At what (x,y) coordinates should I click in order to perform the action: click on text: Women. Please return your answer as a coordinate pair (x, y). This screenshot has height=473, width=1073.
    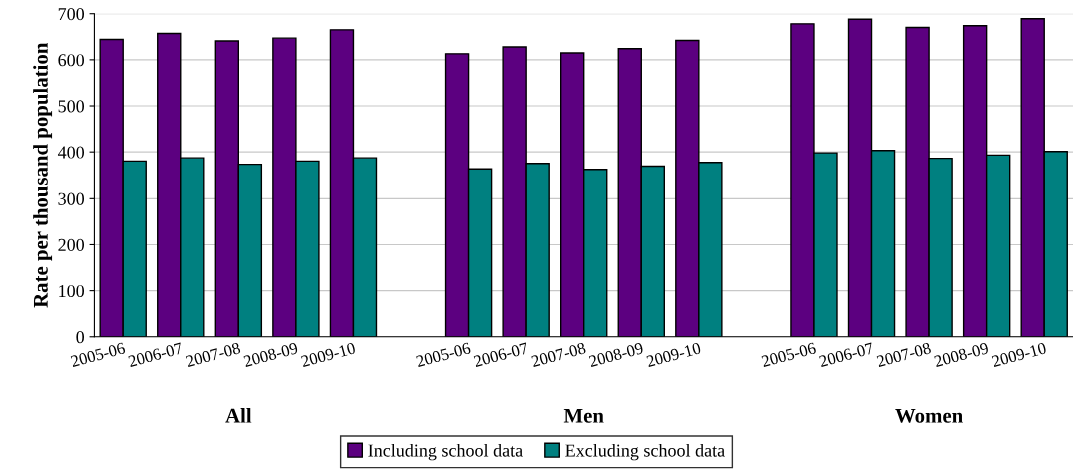
    Looking at the image, I should click on (929, 415).